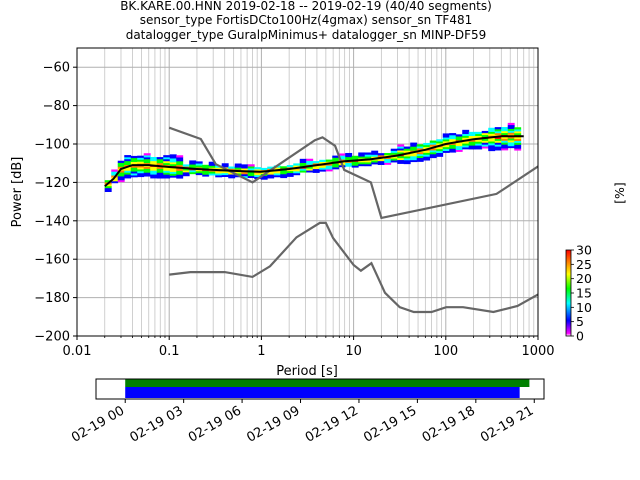  I want to click on time-tick-label: 02-19 21, so click(507, 424).